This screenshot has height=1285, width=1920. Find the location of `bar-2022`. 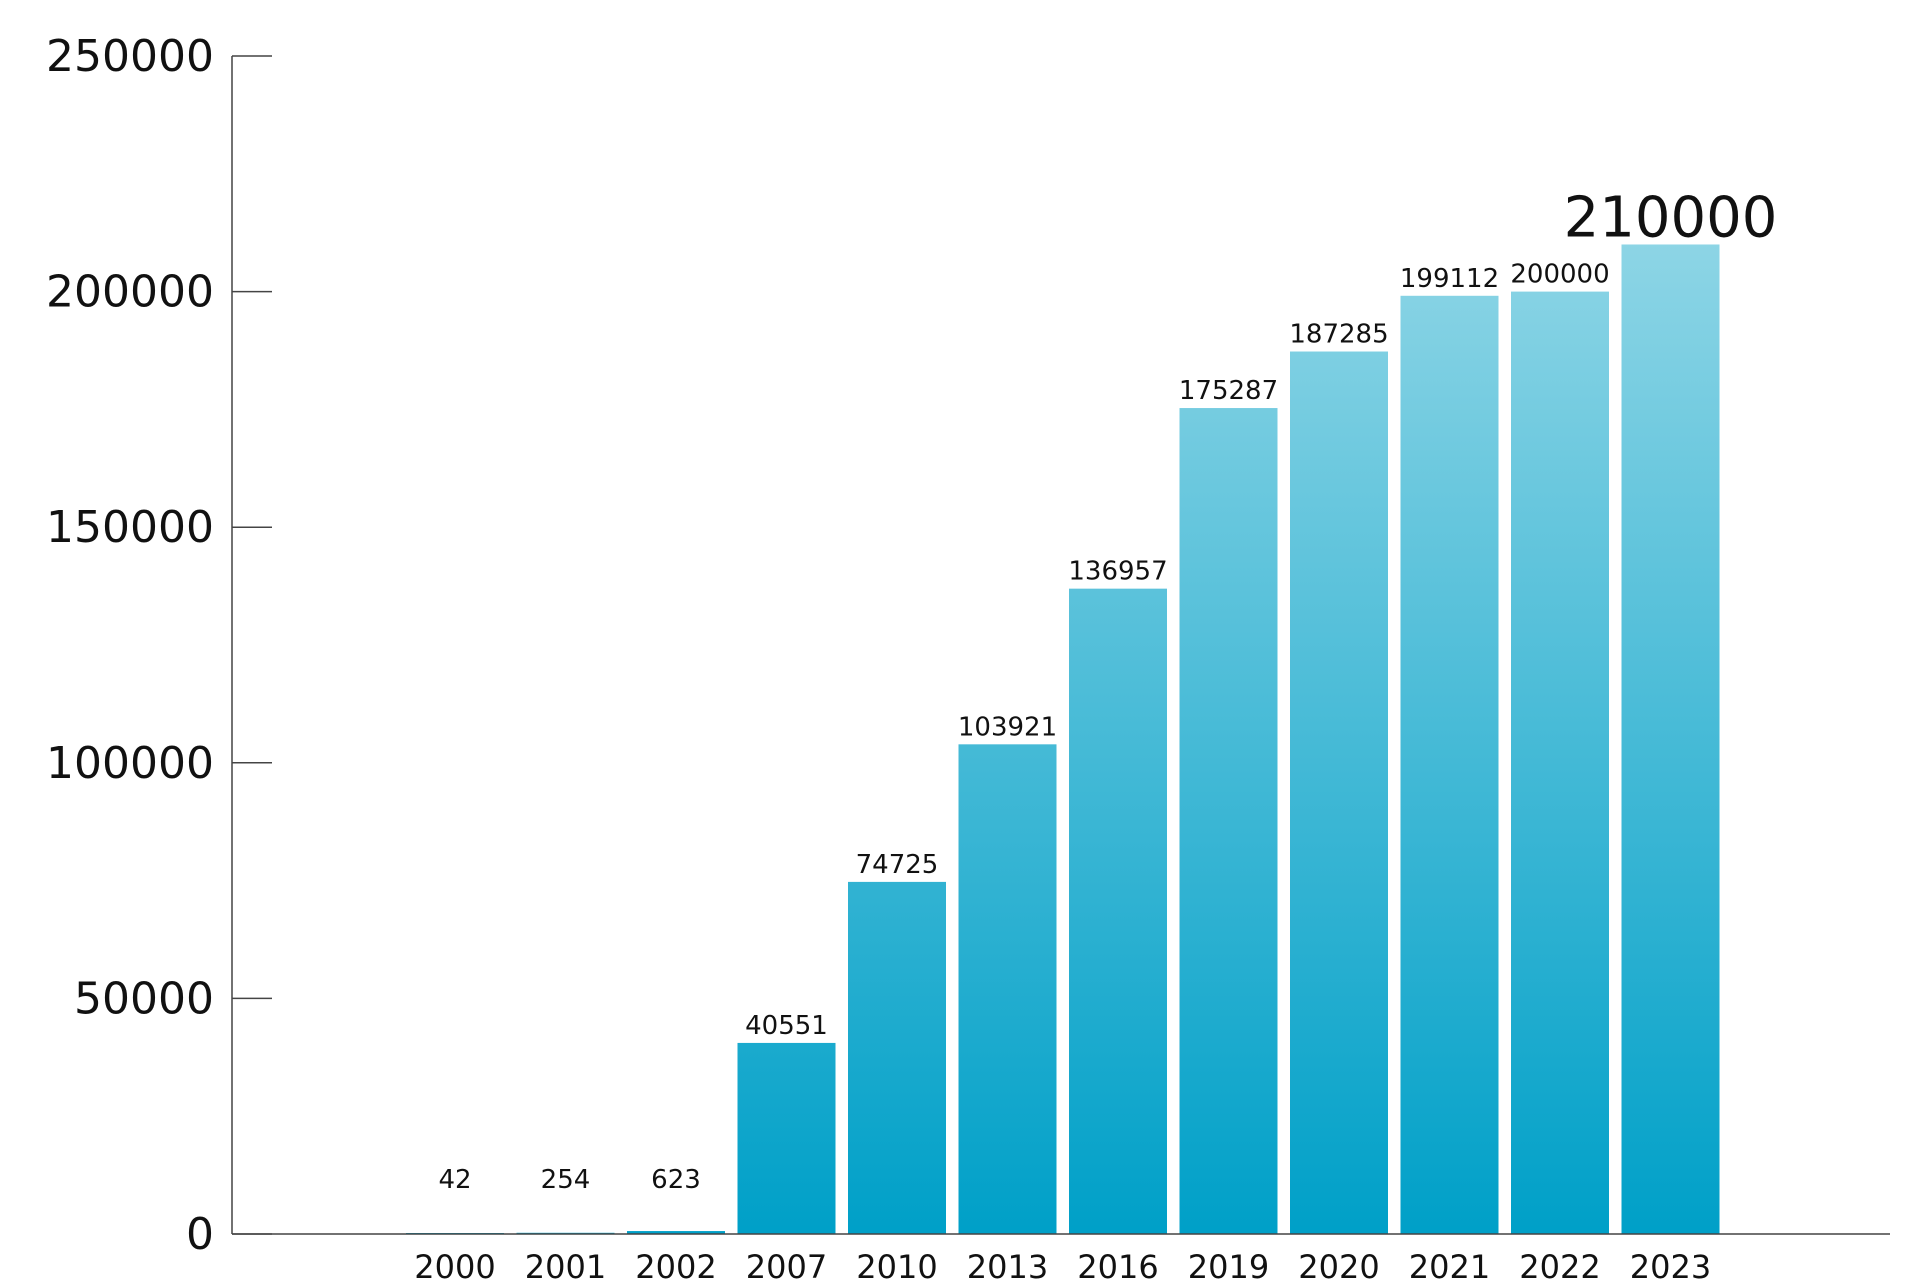

bar-2022 is located at coordinates (1560, 763).